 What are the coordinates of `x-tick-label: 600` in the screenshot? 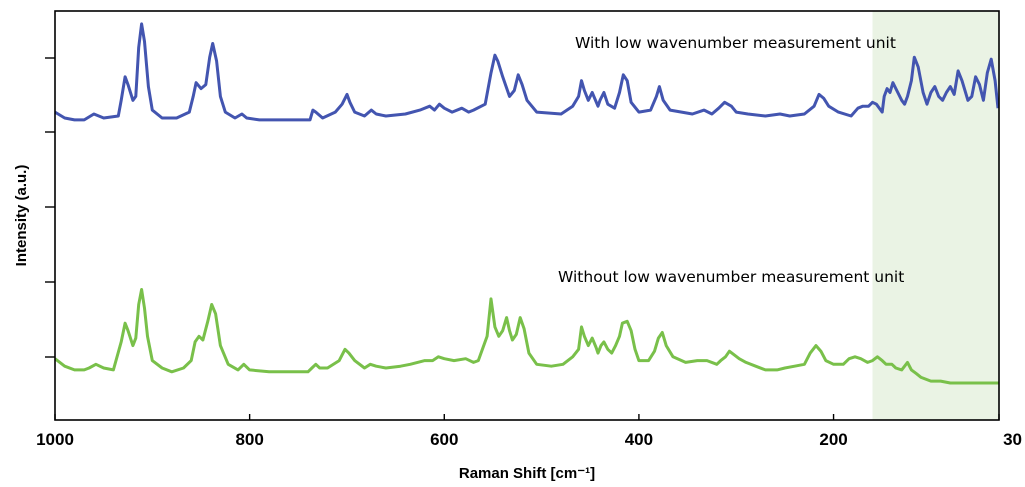 It's located at (444, 439).